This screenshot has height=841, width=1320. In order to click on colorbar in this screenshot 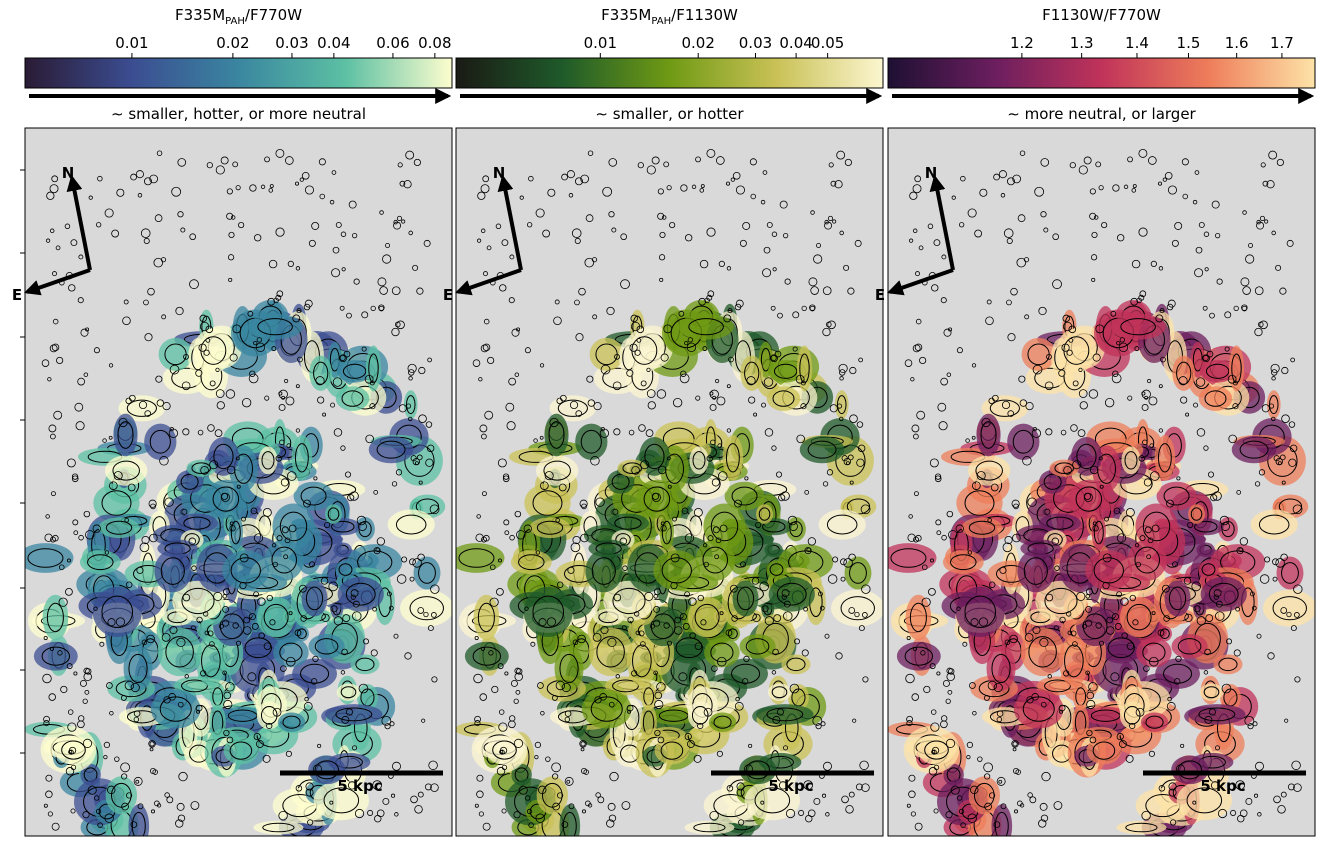, I will do `click(238, 73)`.